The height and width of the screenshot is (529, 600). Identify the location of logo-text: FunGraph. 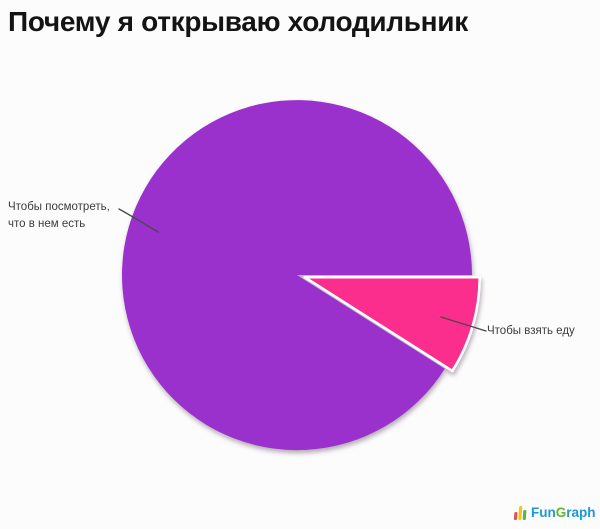
(563, 513).